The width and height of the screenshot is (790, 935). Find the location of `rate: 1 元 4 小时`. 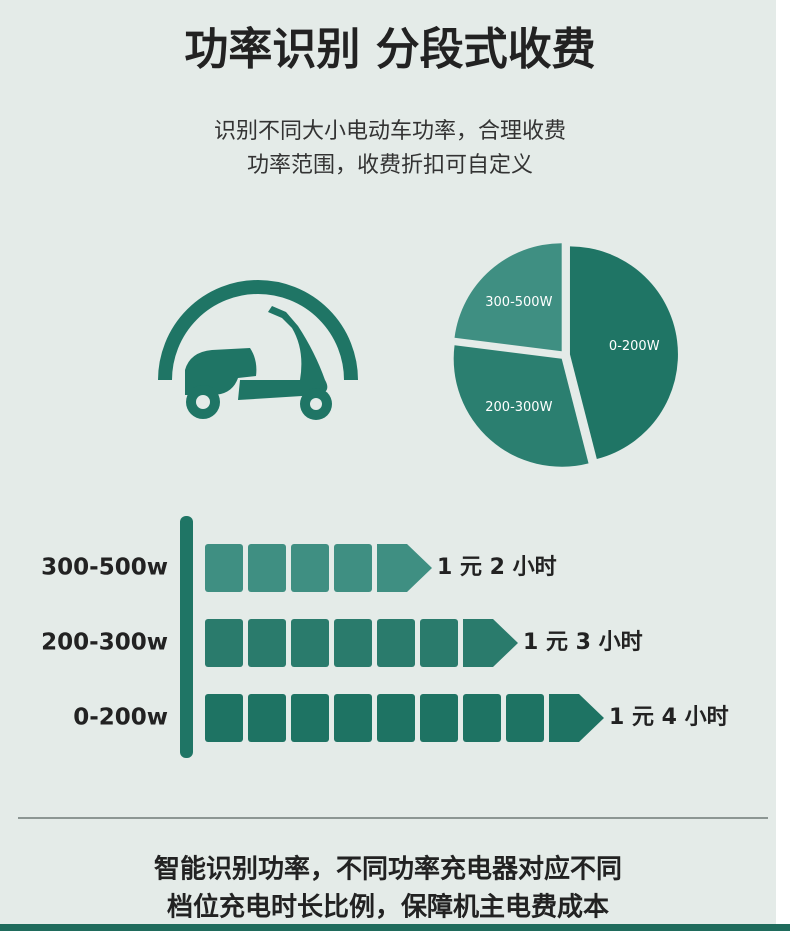

rate: 1 元 4 小时 is located at coordinates (669, 717).